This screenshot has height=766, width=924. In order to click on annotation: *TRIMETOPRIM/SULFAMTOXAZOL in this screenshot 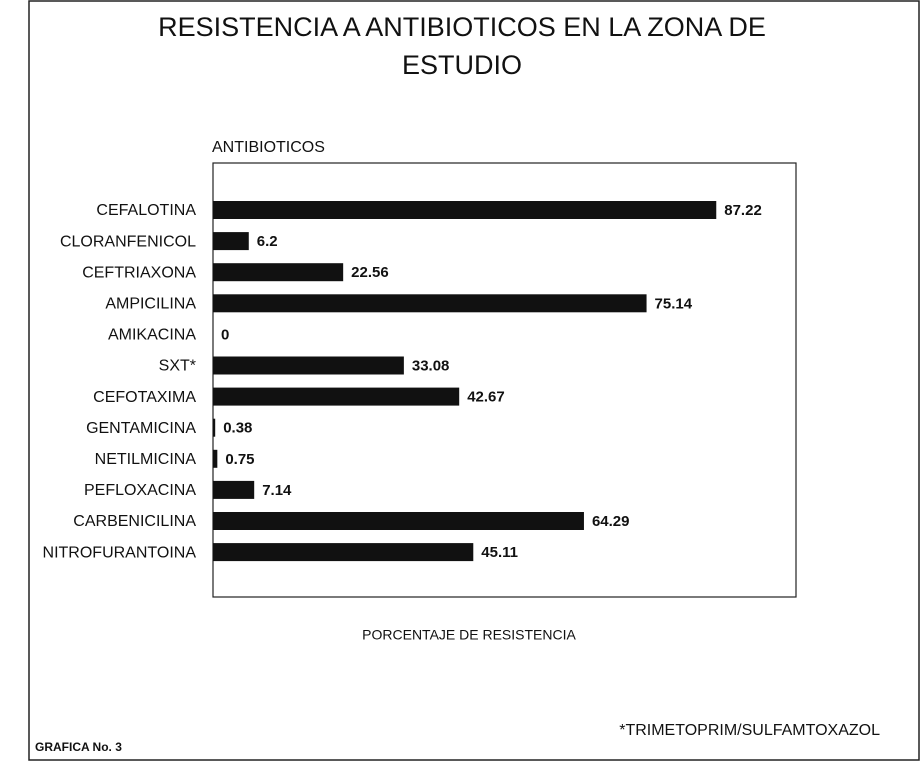, I will do `click(749, 730)`.